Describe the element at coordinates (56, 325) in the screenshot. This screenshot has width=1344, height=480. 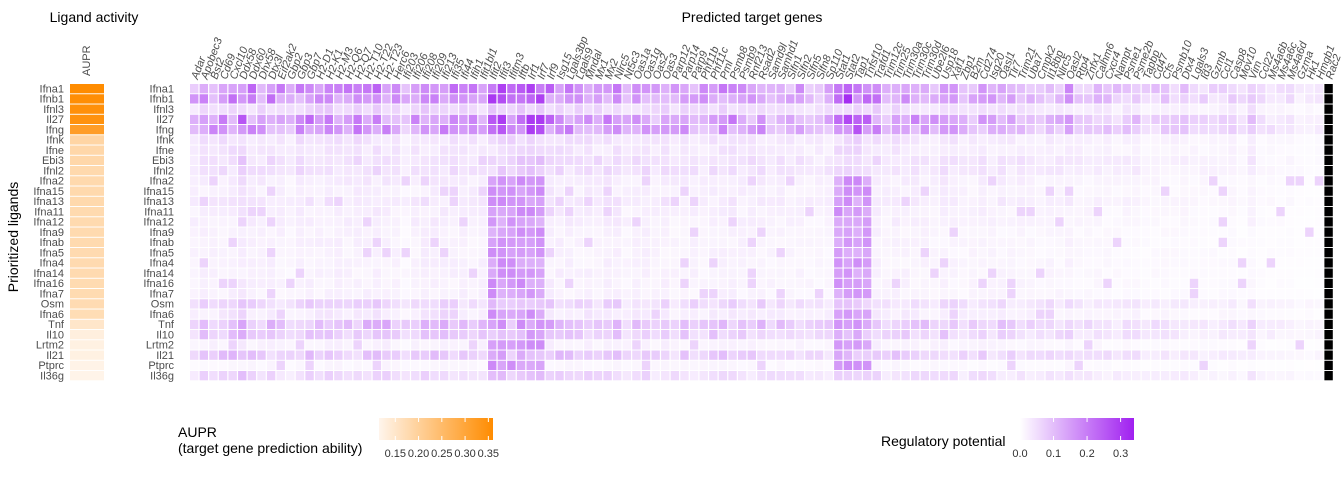
I see `aupr-ligand-label: Tnf` at that location.